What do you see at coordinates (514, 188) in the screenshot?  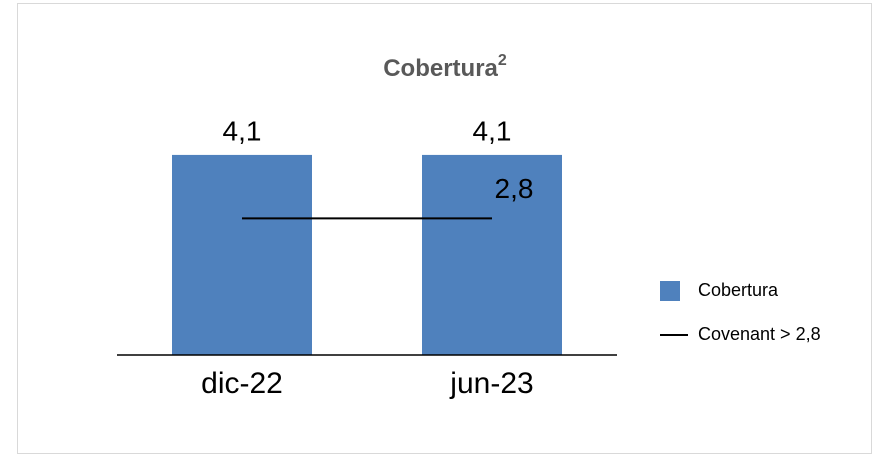 I see `data-label: 2,8` at bounding box center [514, 188].